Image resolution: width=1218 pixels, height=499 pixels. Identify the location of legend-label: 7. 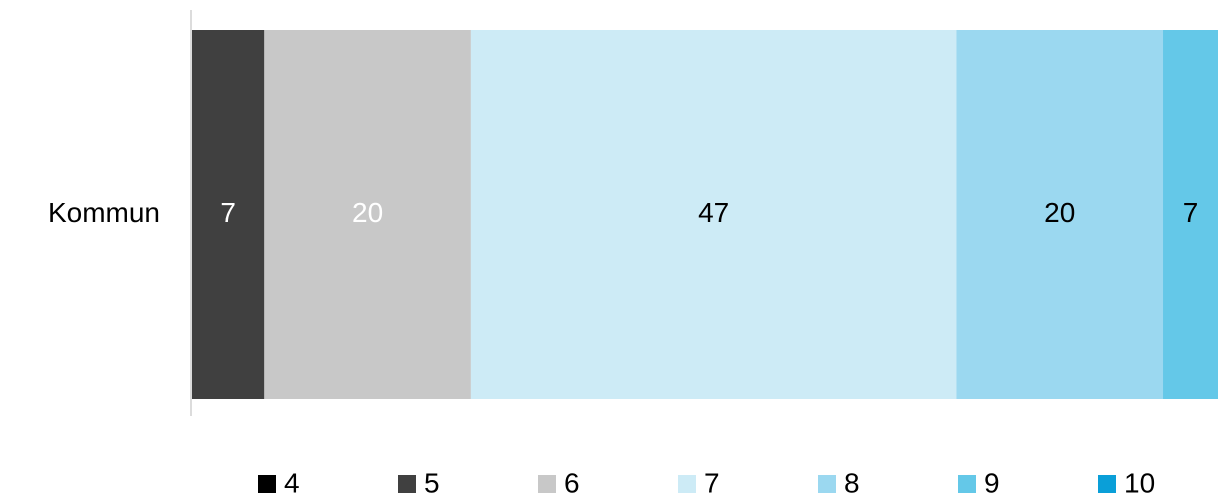
(712, 482).